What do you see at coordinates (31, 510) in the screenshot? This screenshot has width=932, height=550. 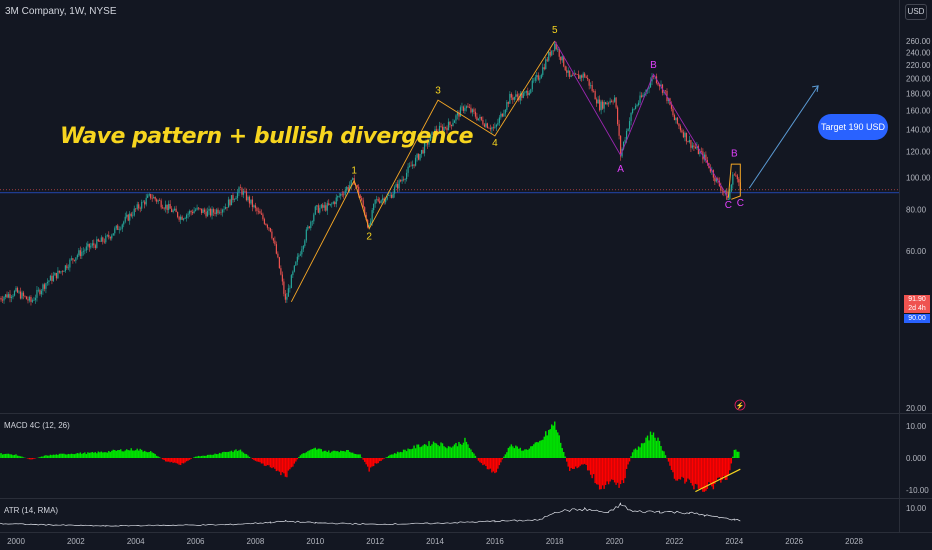 I see `atr-pane-title: ATR (14, RMA)` at bounding box center [31, 510].